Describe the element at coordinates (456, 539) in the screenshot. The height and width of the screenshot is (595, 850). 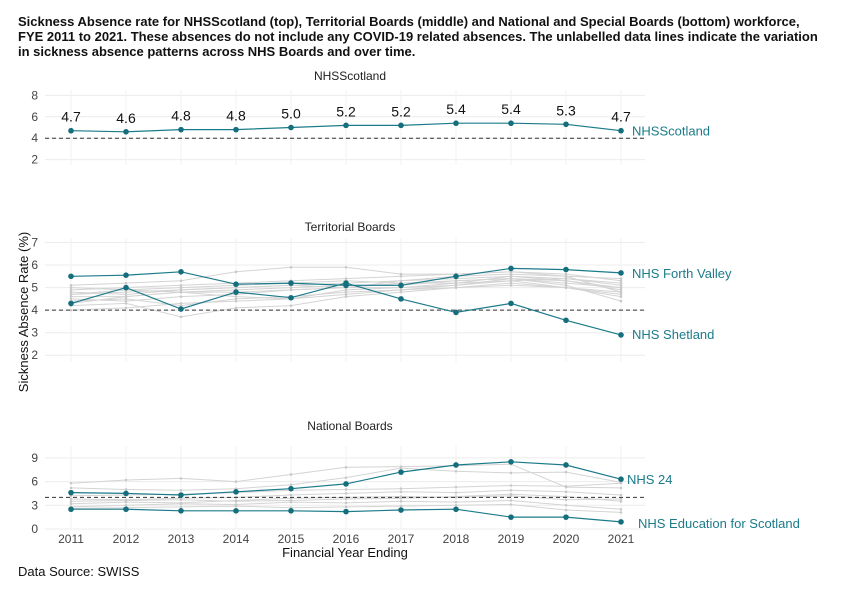
I see `x-tick-label: 2018` at that location.